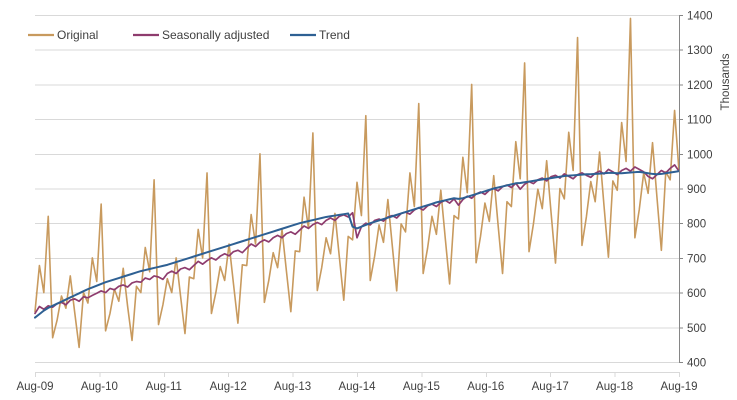  Describe the element at coordinates (357, 387) in the screenshot. I see `x-axis-tick-label: Aug-14` at that location.